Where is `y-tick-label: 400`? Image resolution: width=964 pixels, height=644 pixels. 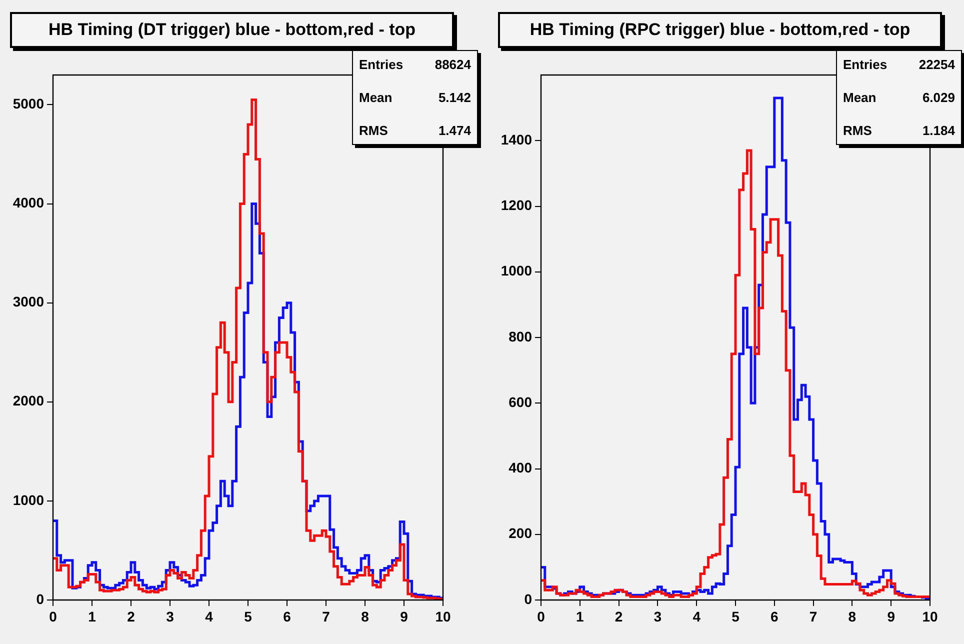
y-tick-label: 400 is located at coordinates (520, 468).